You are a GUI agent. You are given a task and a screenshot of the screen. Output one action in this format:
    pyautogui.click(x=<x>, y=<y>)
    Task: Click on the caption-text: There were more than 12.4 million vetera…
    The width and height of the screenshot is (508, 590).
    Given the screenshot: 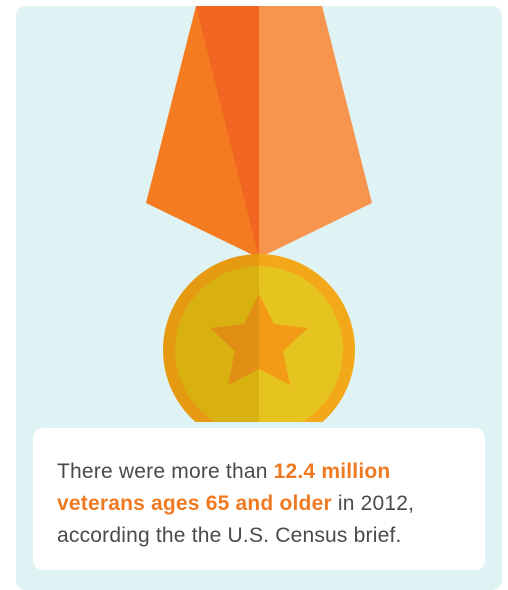 What is the action you would take?
    pyautogui.click(x=261, y=504)
    